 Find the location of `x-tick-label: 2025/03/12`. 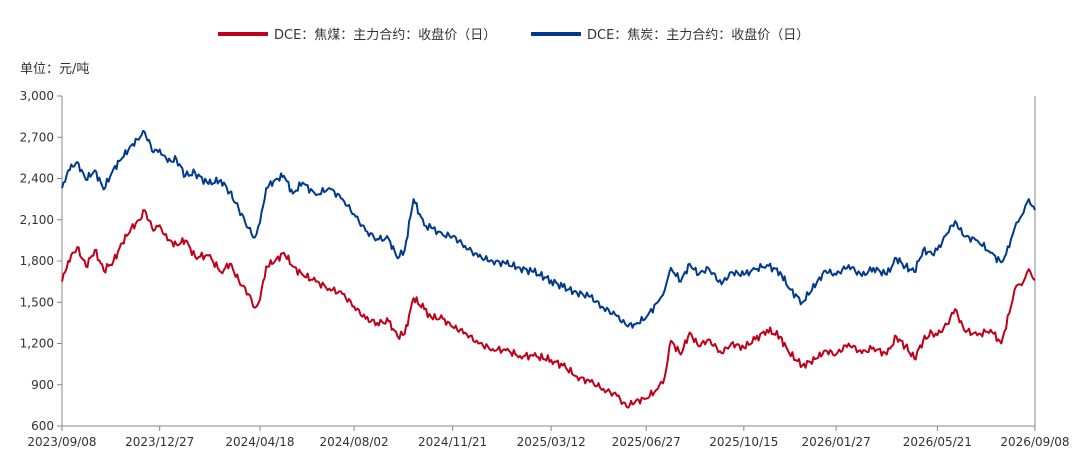

x-tick-label: 2025/03/12 is located at coordinates (551, 442).